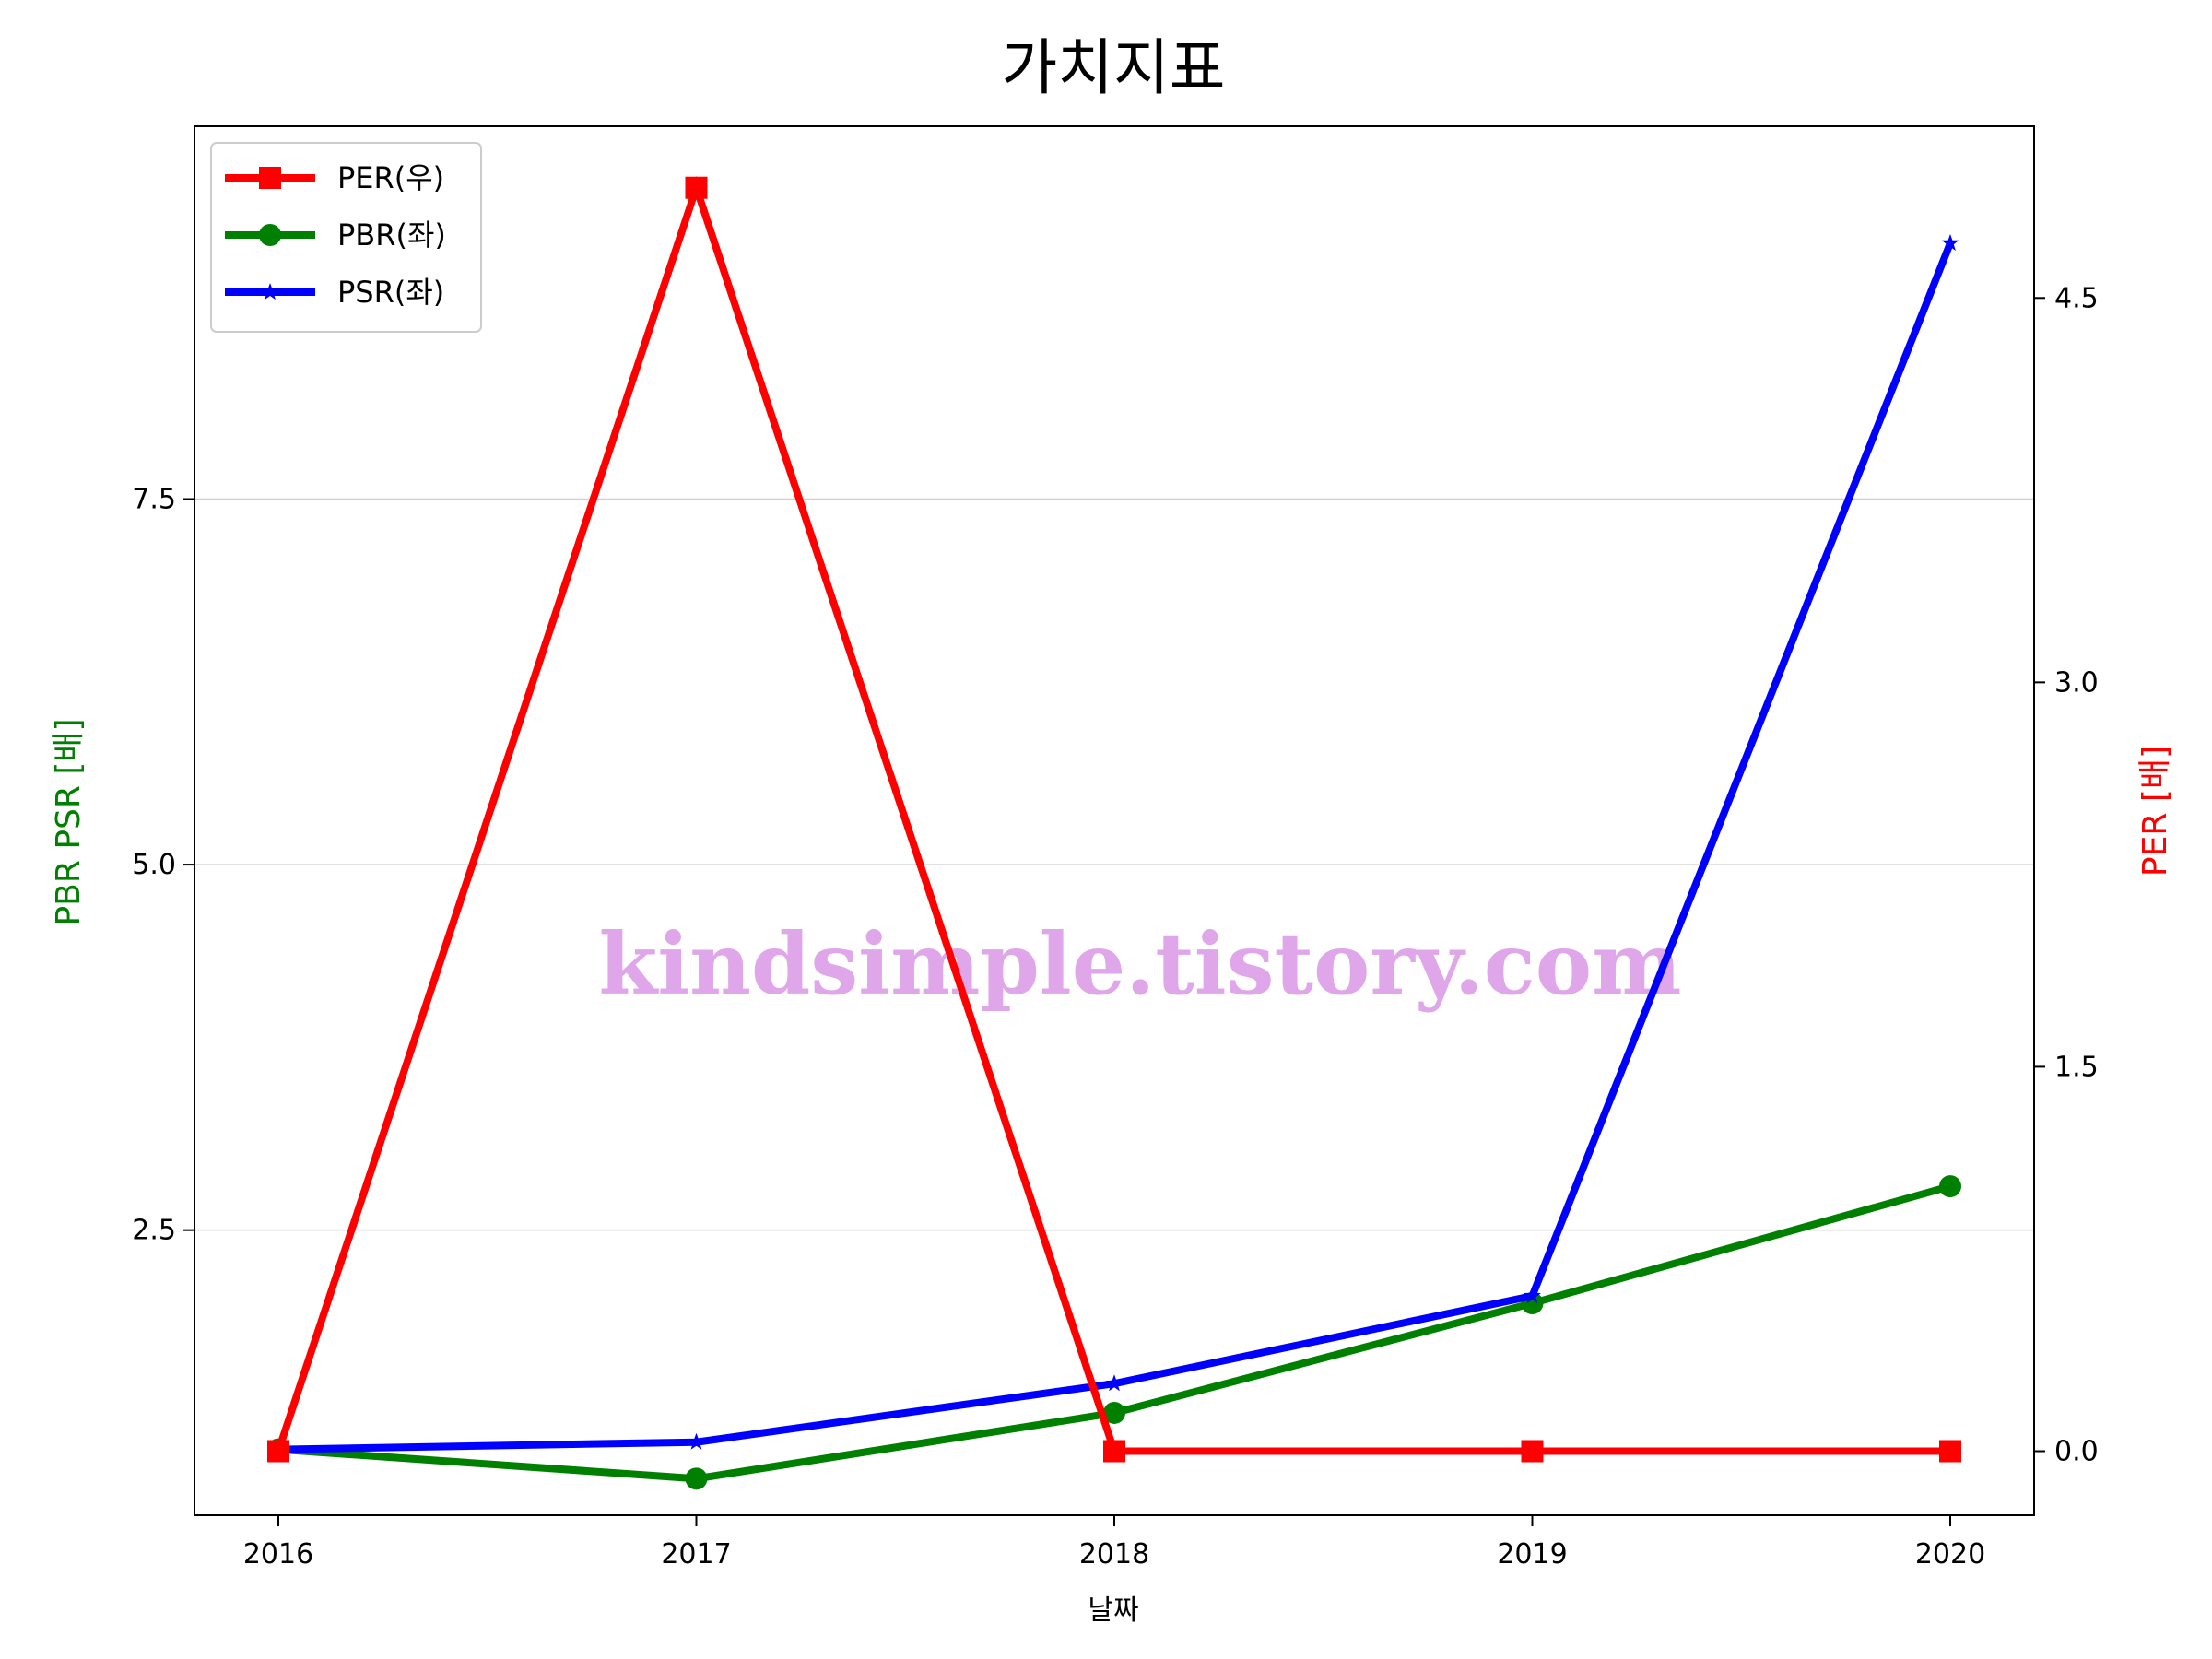 The height and width of the screenshot is (1659, 2212). I want to click on legend-box, so click(346, 237).